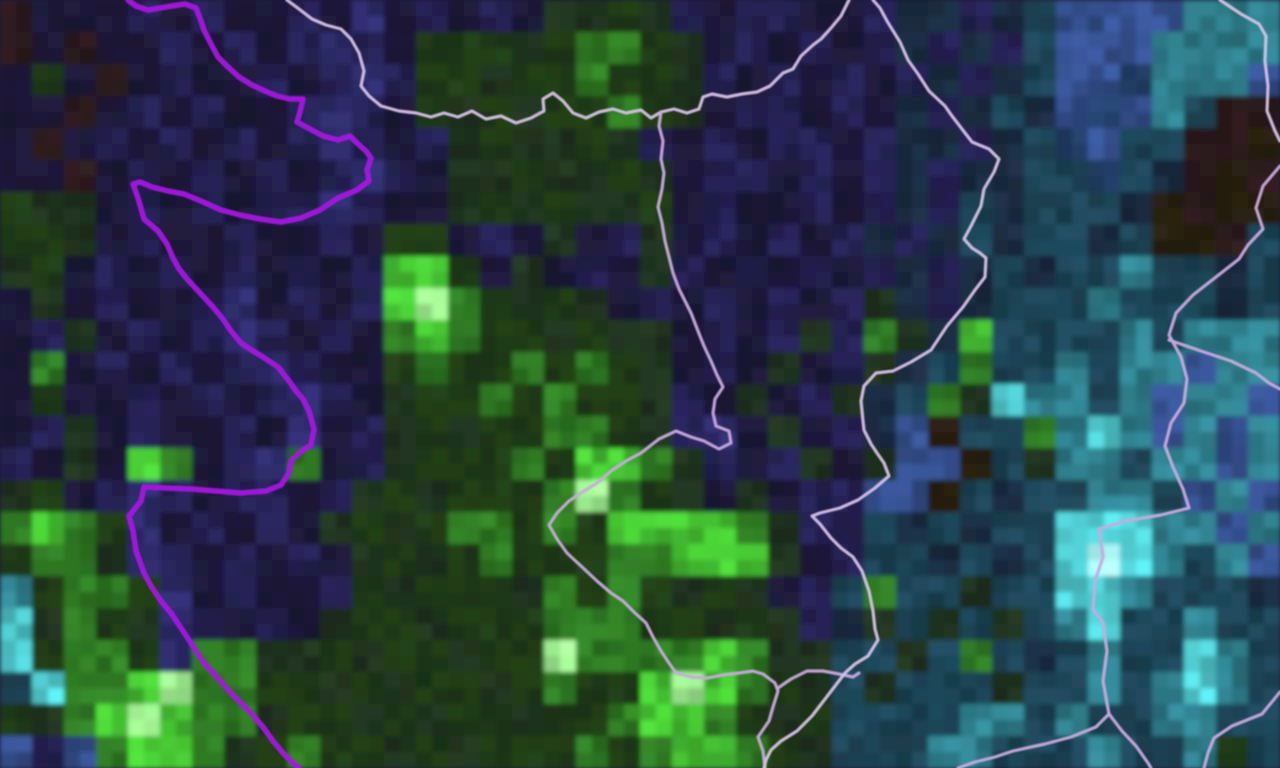  Describe the element at coordinates (1249, 71) in the screenshot. I see `admin-border-northeast-corner` at that location.